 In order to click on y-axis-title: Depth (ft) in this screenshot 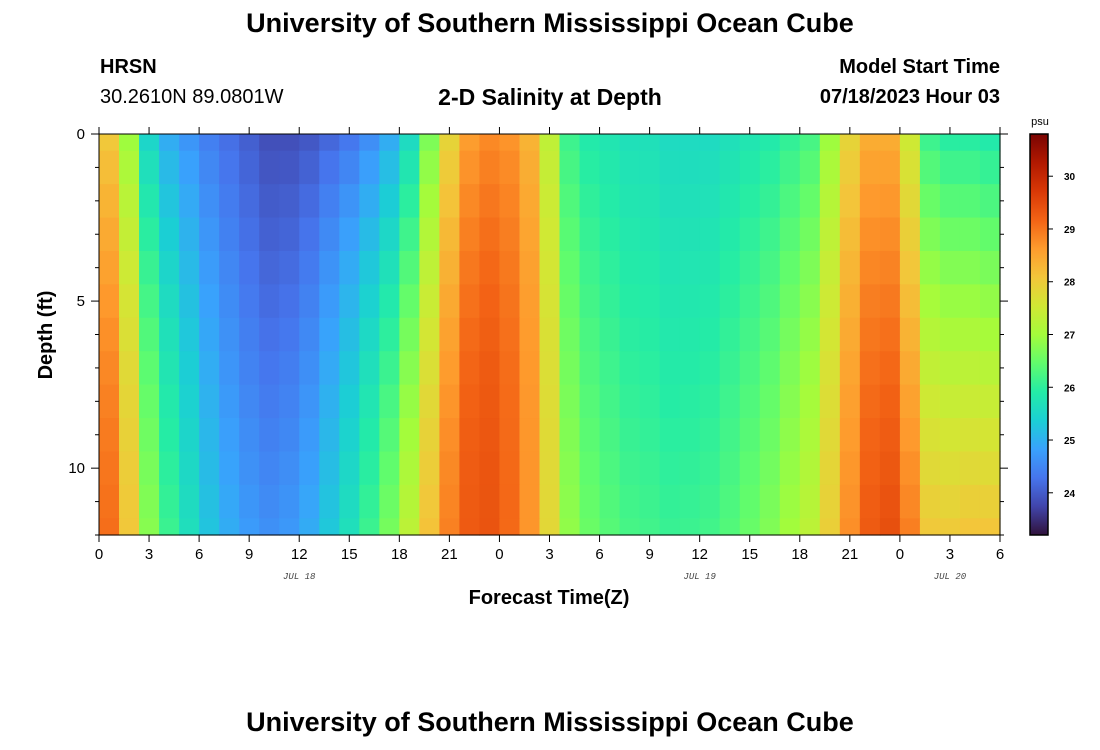, I will do `click(46, 335)`.